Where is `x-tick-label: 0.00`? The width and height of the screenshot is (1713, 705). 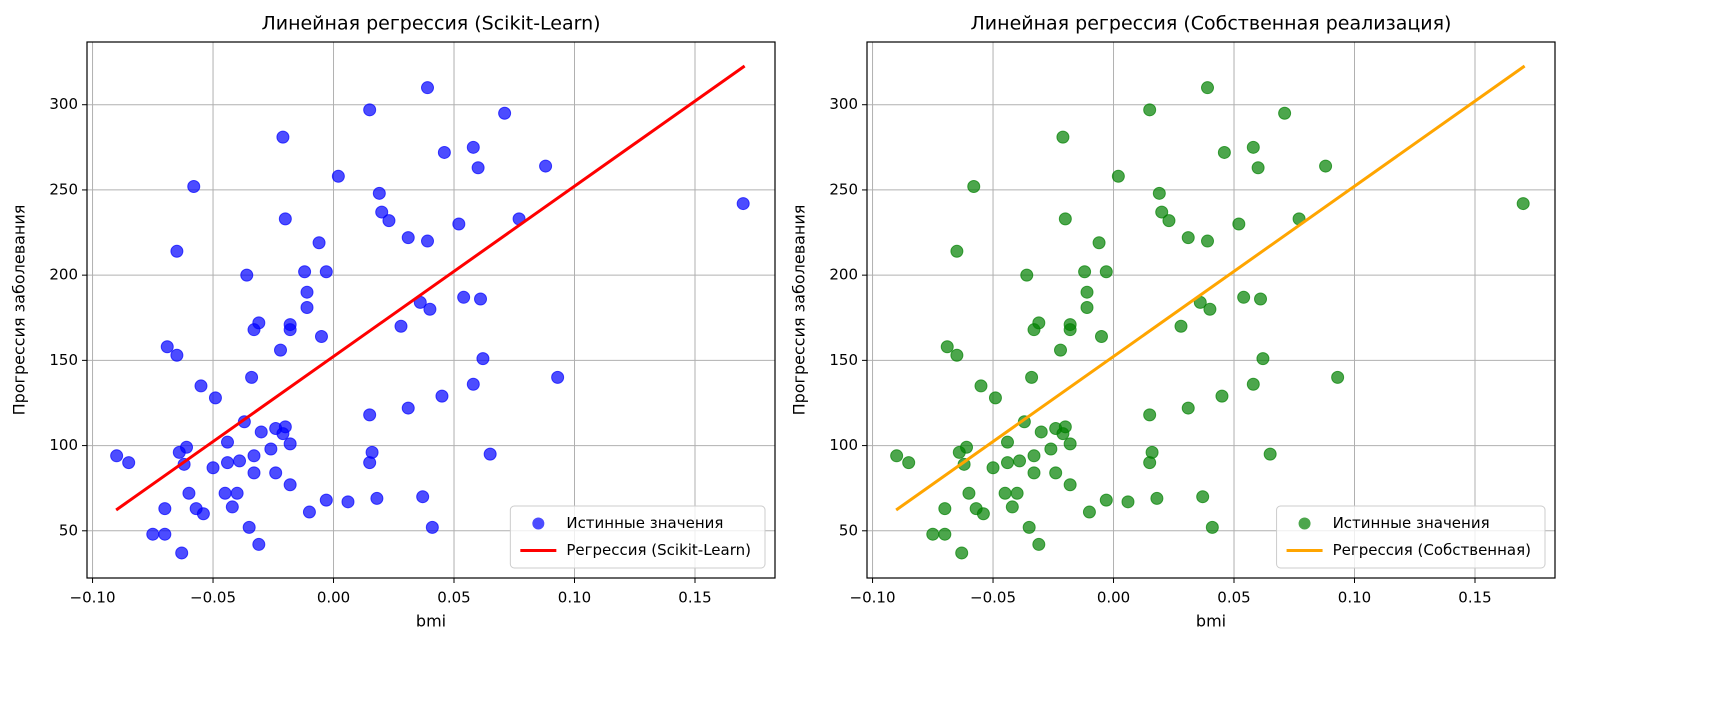 x-tick-label: 0.00 is located at coordinates (333, 598).